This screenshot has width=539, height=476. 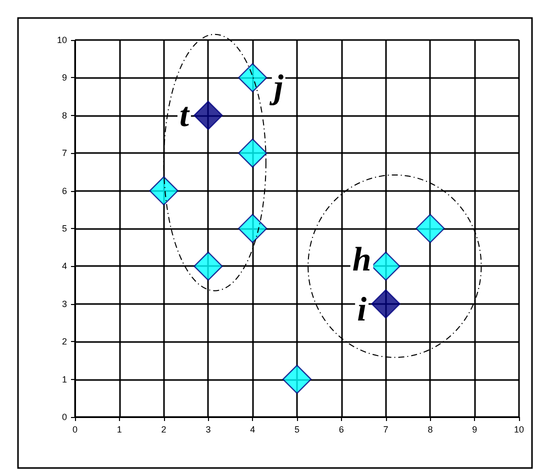 What do you see at coordinates (64, 303) in the screenshot?
I see `y-tick-label: 3` at bounding box center [64, 303].